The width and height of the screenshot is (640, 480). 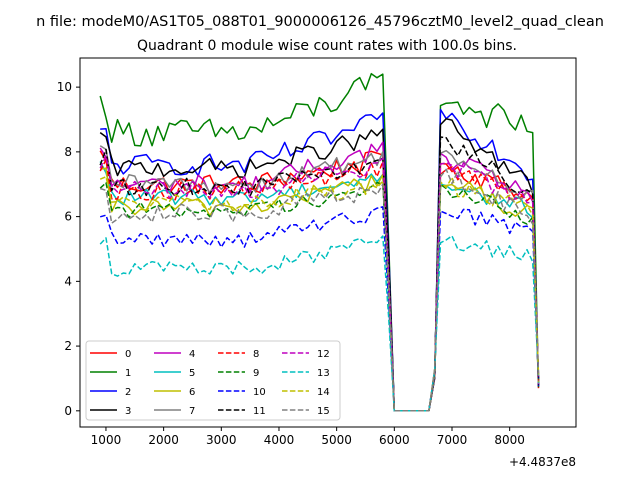 What do you see at coordinates (106, 440) in the screenshot?
I see `x-tick-label: 1000` at bounding box center [106, 440].